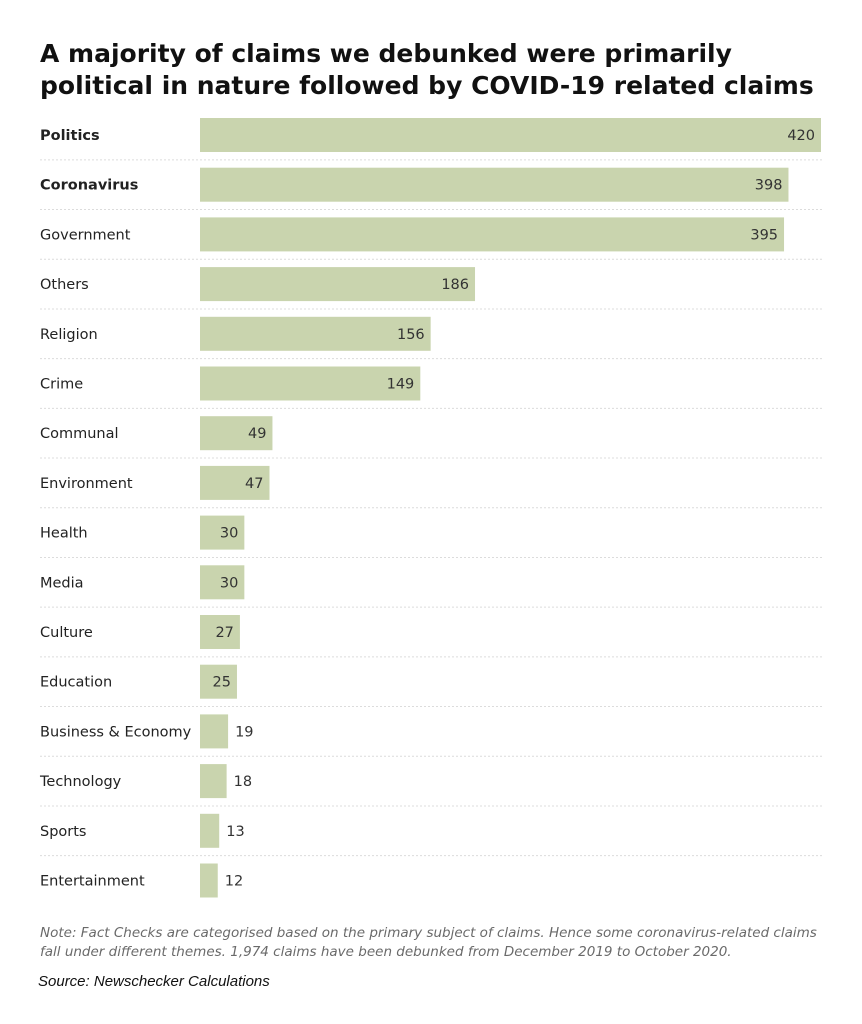  Describe the element at coordinates (64, 285) in the screenshot. I see `category-label-others: Others` at that location.